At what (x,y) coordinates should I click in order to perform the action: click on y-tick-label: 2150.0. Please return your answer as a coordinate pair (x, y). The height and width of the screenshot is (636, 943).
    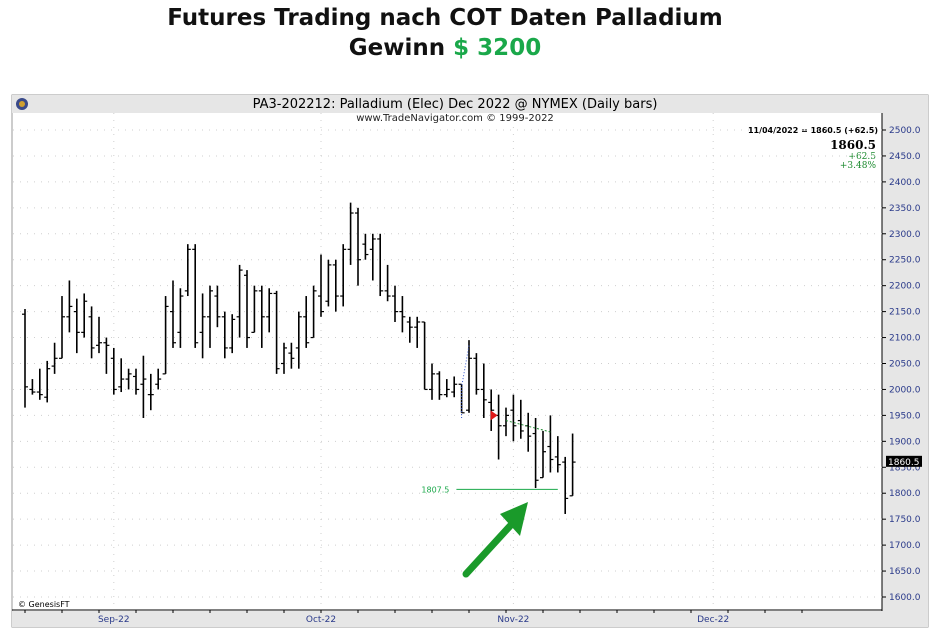
    Looking at the image, I should click on (905, 313).